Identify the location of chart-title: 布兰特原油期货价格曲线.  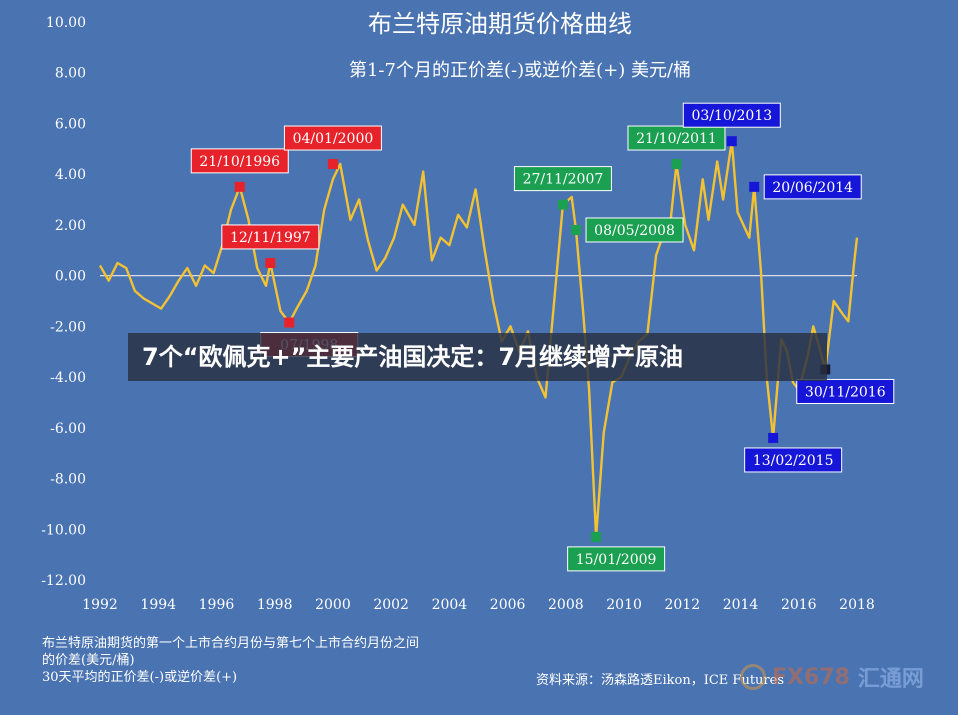
(500, 24).